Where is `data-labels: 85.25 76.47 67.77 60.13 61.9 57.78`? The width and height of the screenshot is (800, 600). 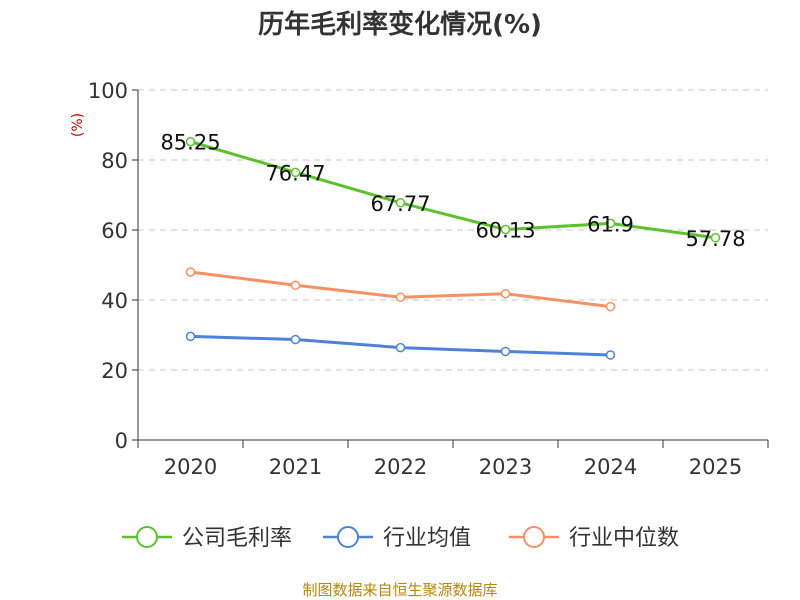
data-labels: 85.25 76.47 67.77 60.13 61.9 57.78 is located at coordinates (452, 191).